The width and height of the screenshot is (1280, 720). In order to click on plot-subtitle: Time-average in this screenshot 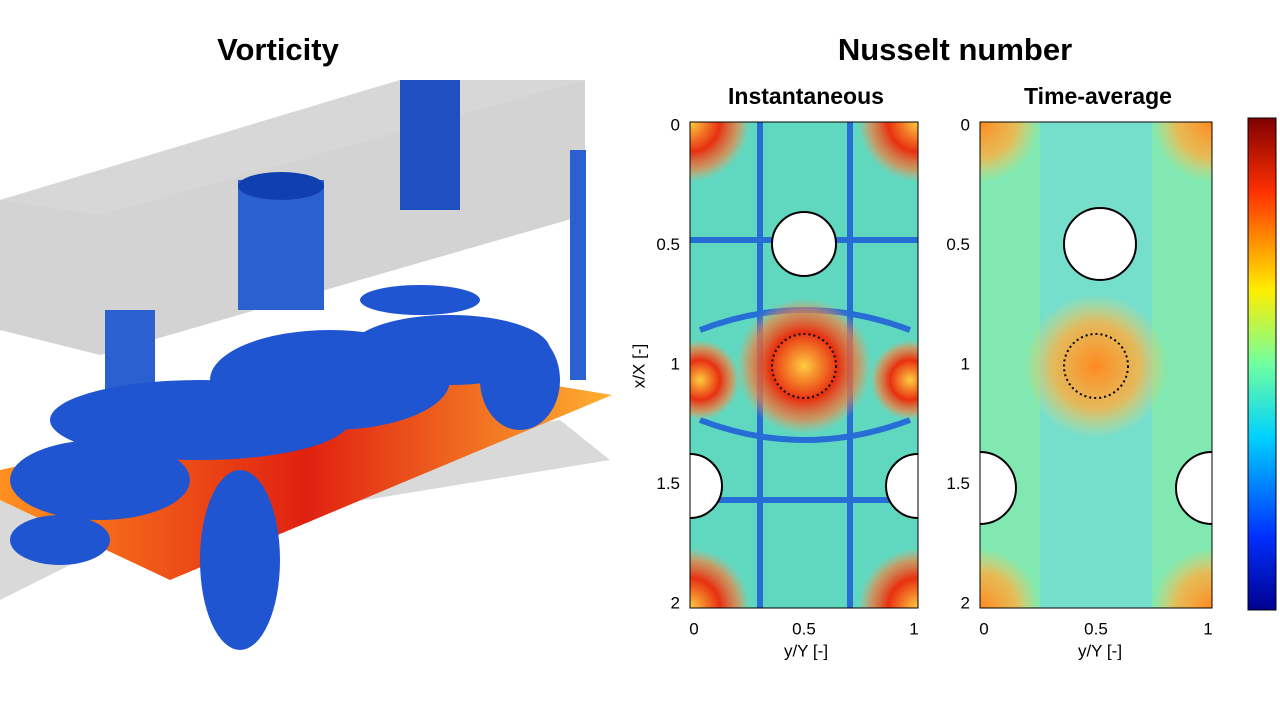, I will do `click(1098, 96)`.